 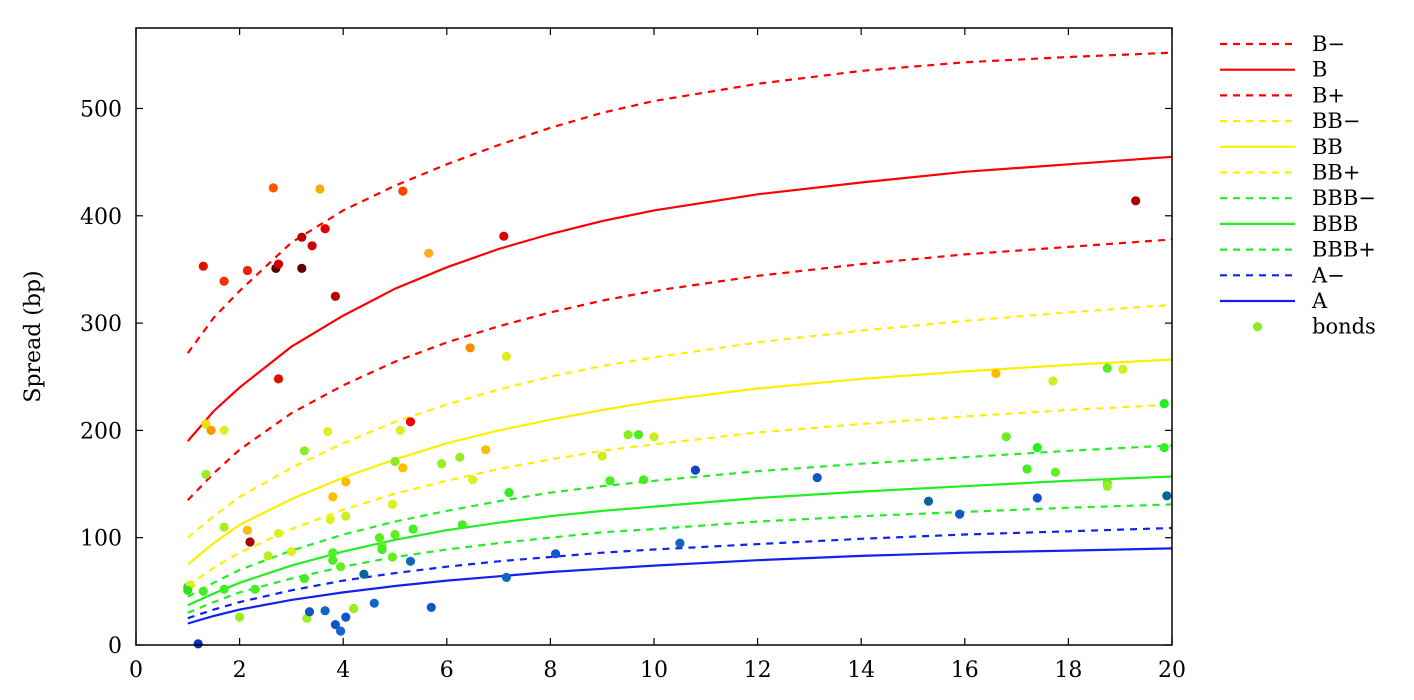 I want to click on legend-swatch-bonds, so click(x=1257, y=327).